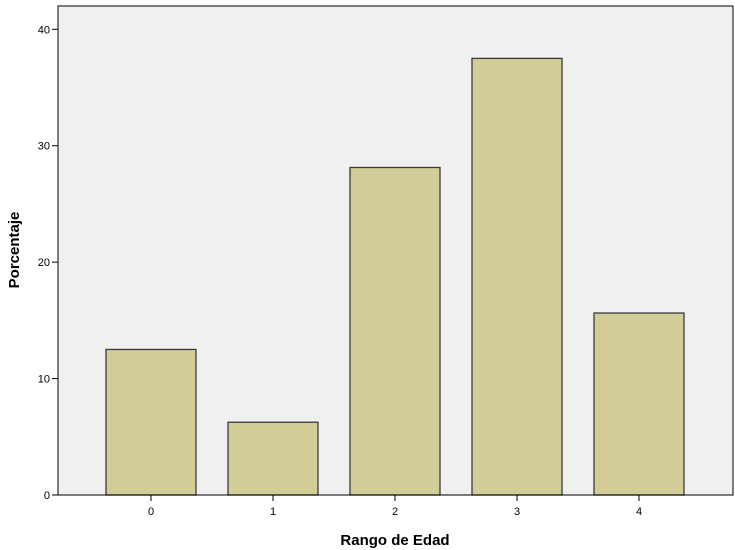 This screenshot has height=550, width=735. What do you see at coordinates (44, 263) in the screenshot?
I see `y-tick-label: 20` at bounding box center [44, 263].